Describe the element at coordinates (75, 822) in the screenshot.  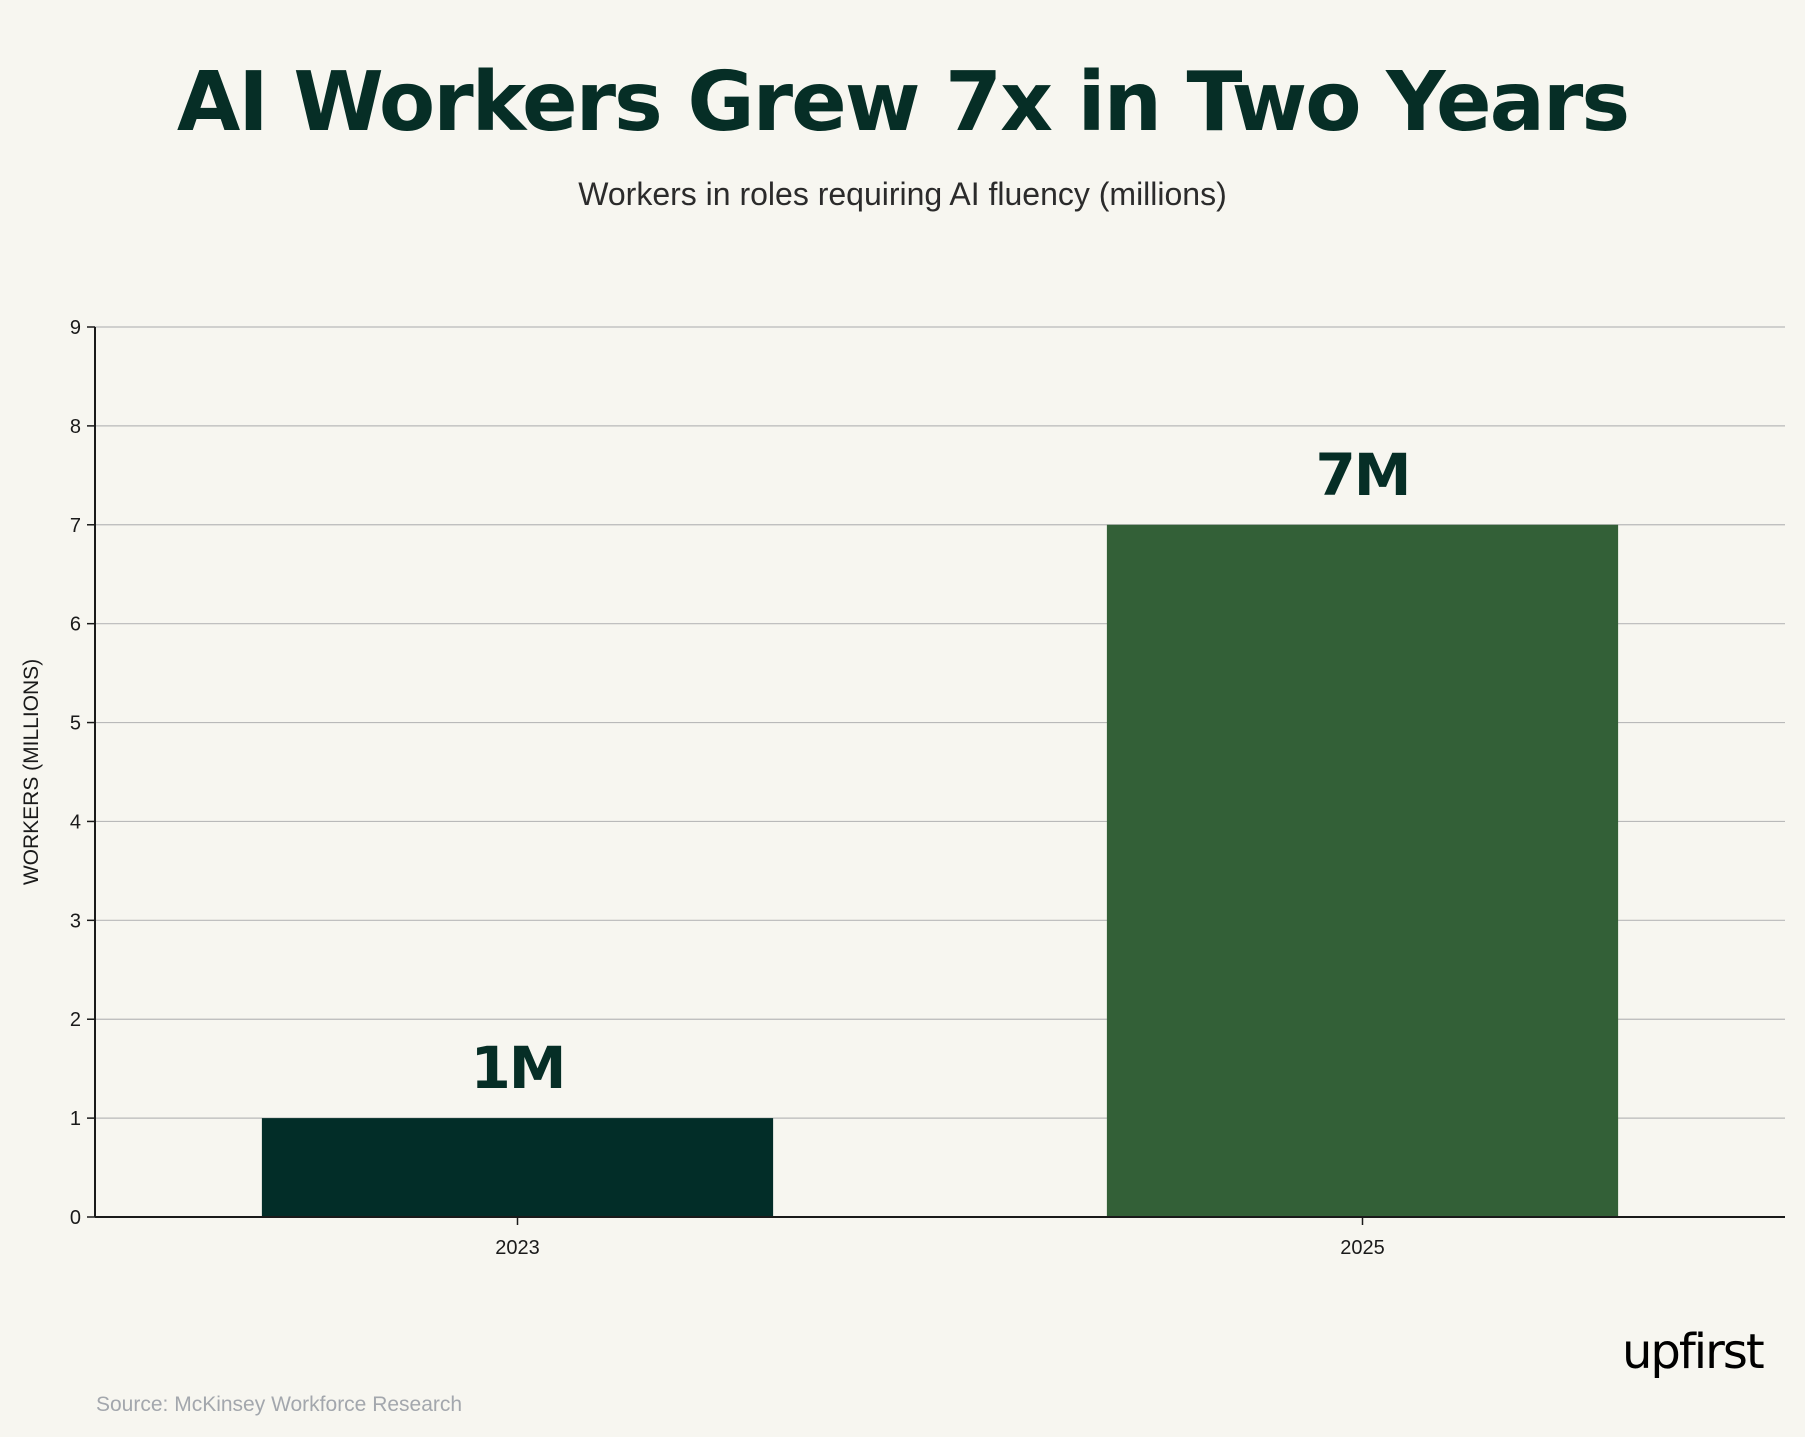
I see `y-tick-label: 4` at that location.